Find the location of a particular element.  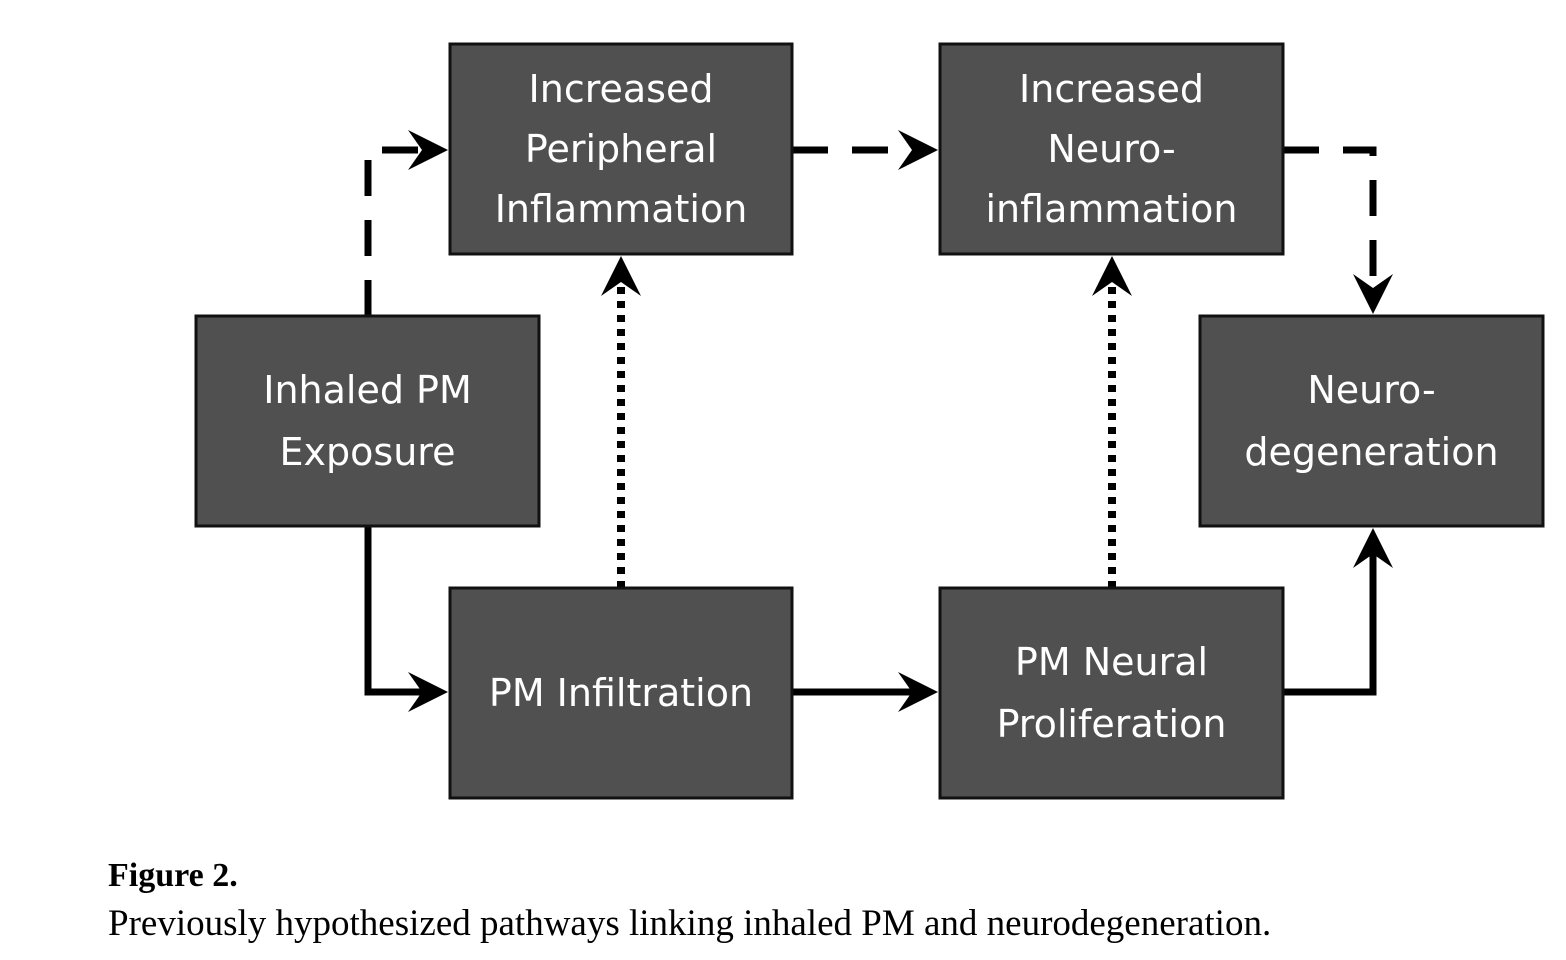

node-inhaled: Inhaled PM Exposure is located at coordinates (367, 421).